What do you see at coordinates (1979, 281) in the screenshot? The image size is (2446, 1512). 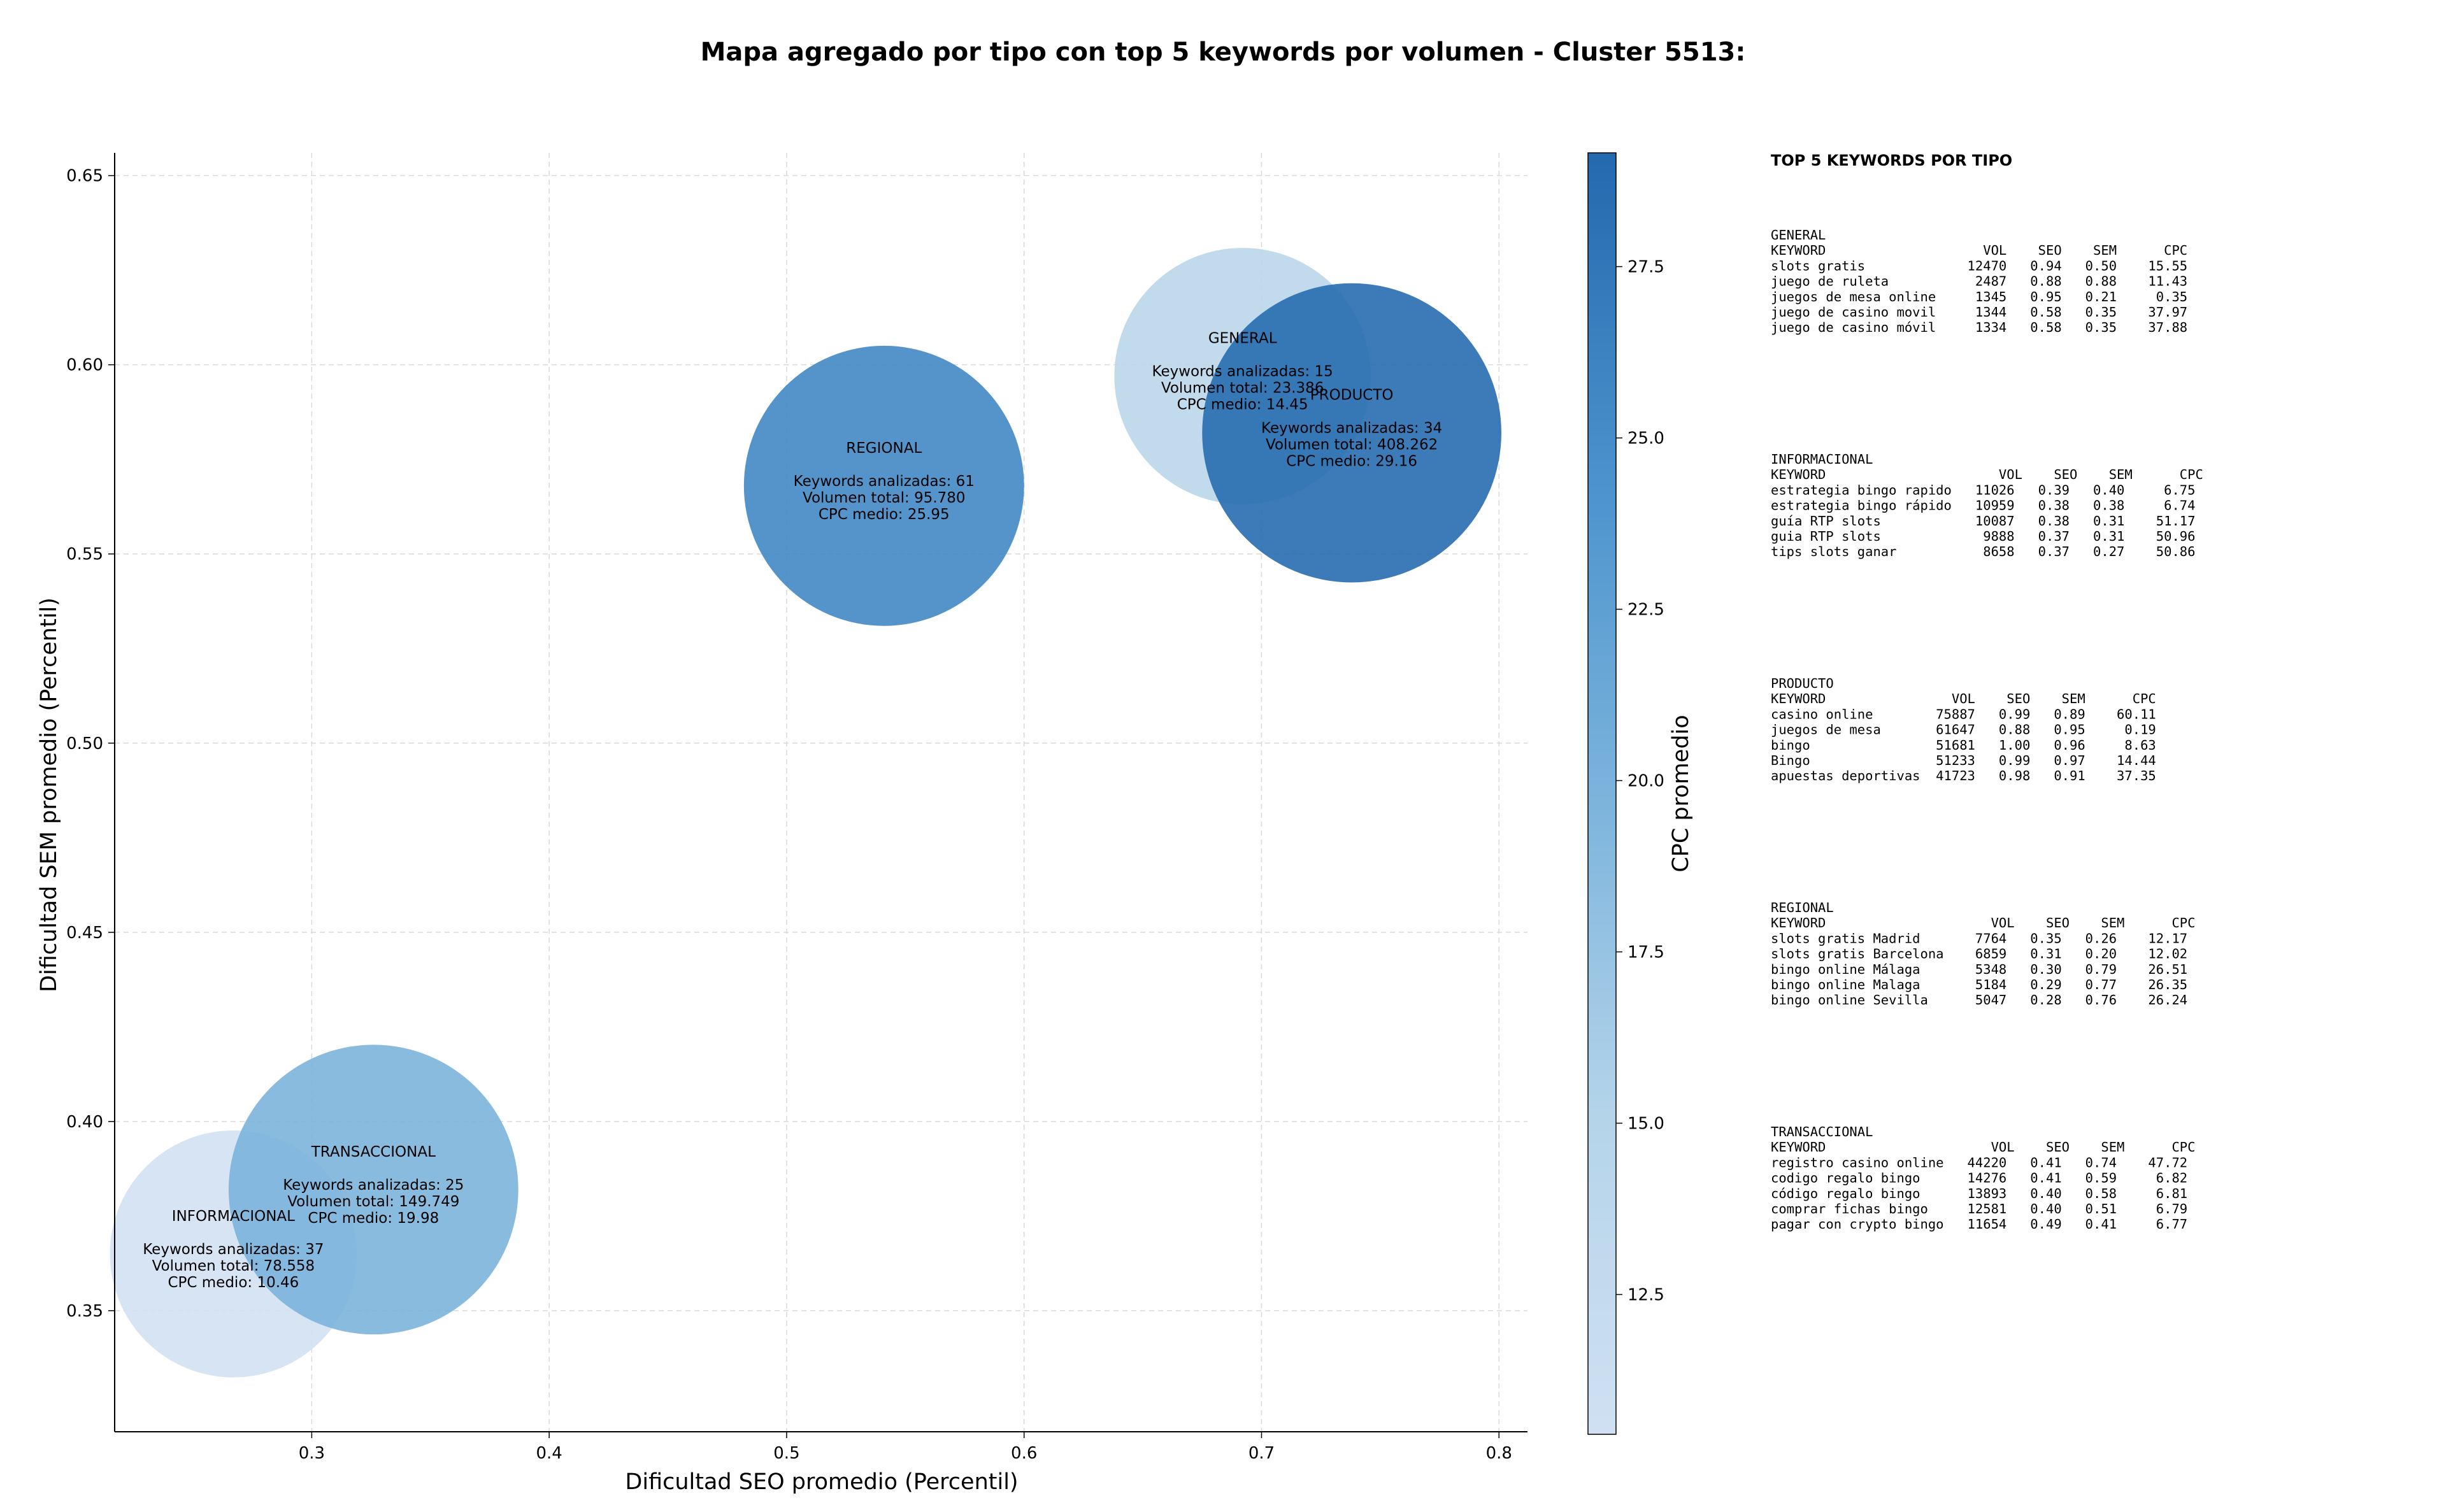 I see `keyword-table-row: juego de ruleta 2487 0.88 0.88 11.43` at bounding box center [1979, 281].